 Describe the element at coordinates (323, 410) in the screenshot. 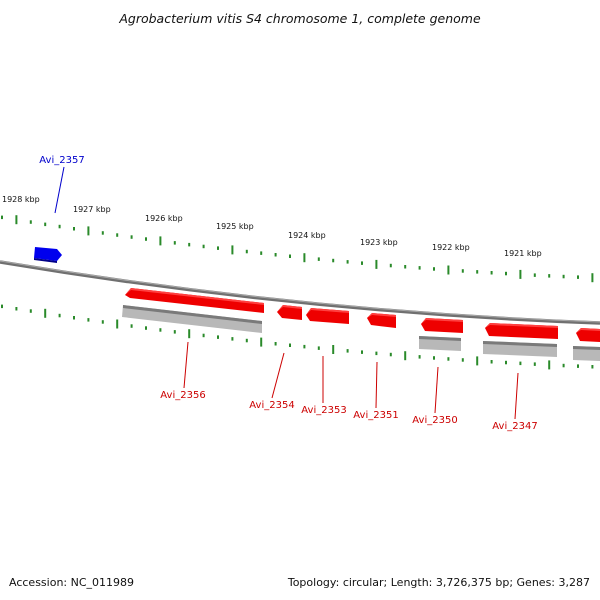

I see `gene-label-avi-2353: Avi_2353` at that location.